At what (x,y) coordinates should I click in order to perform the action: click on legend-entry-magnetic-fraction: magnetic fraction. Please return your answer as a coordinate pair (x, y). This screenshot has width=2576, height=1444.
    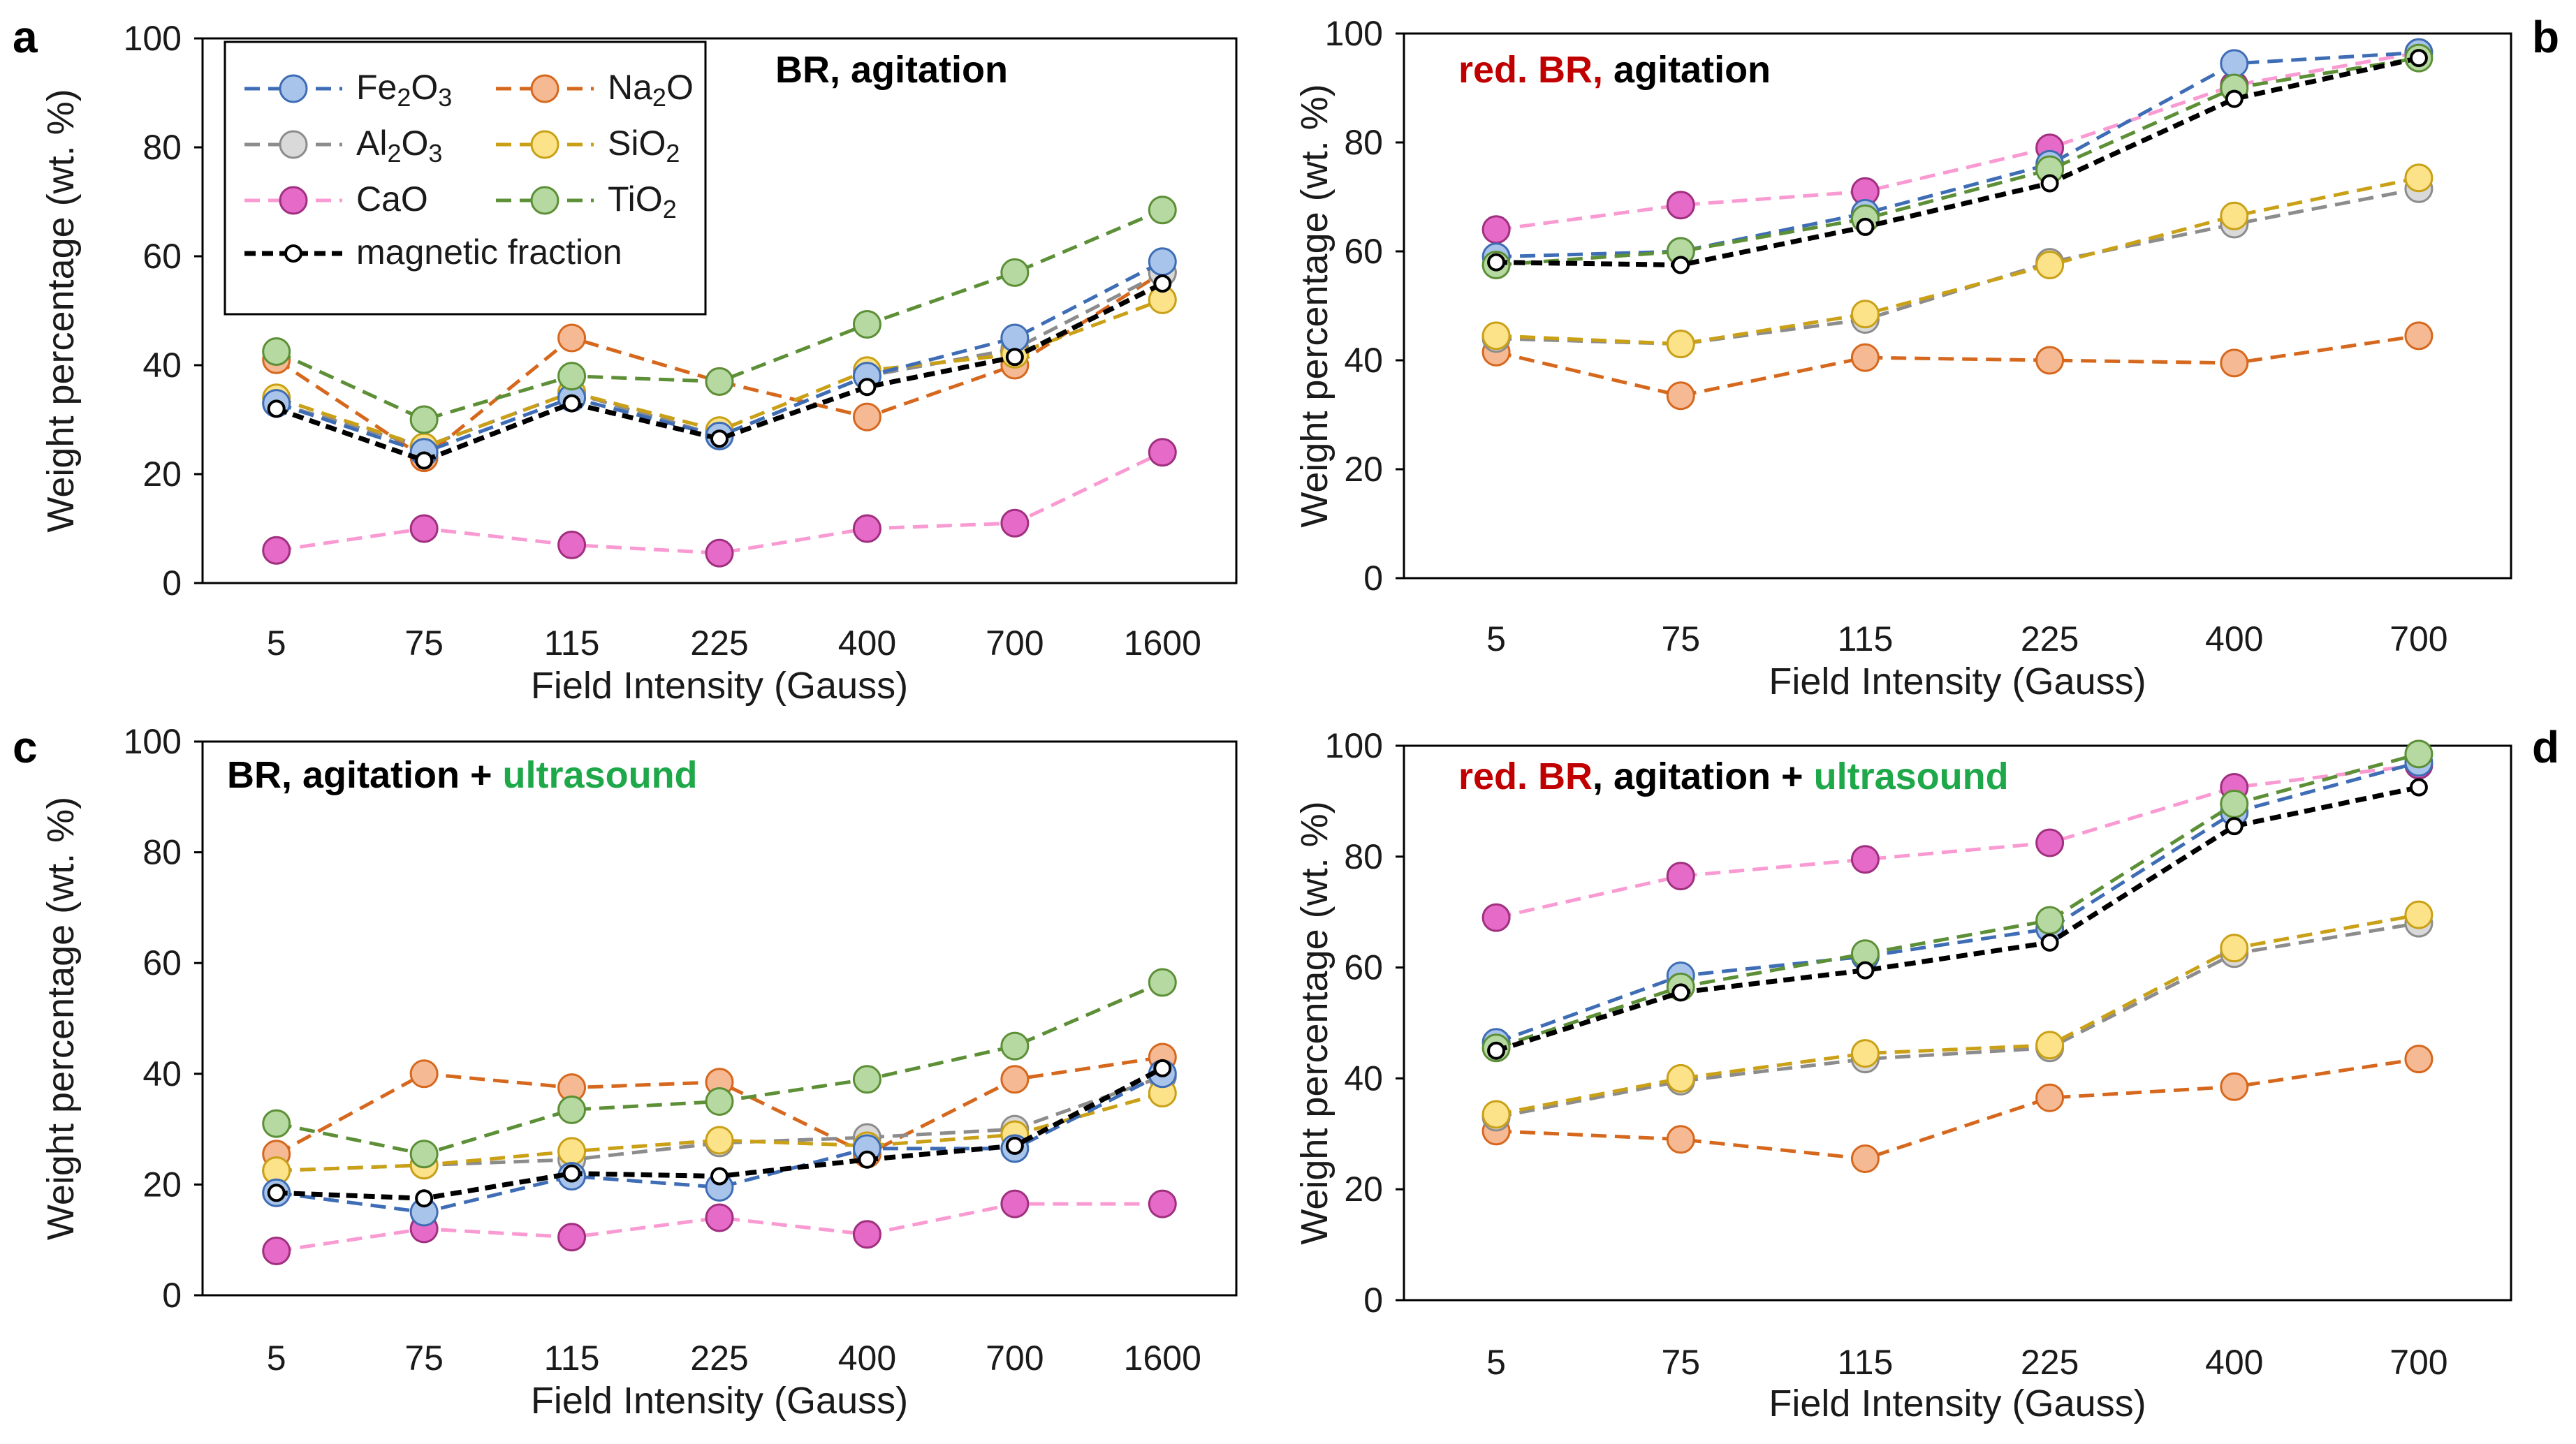
    Looking at the image, I should click on (433, 253).